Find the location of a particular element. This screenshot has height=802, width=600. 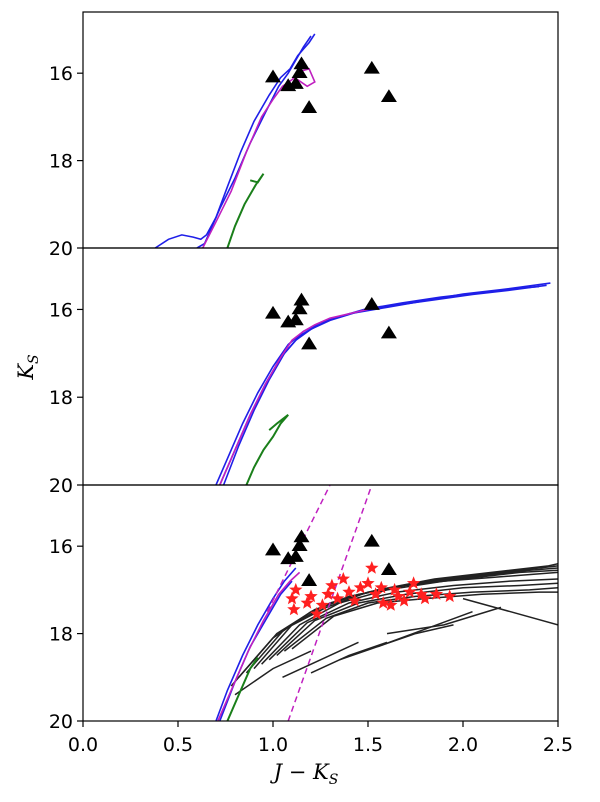

x-axis-label: J − KS is located at coordinates (304, 774).